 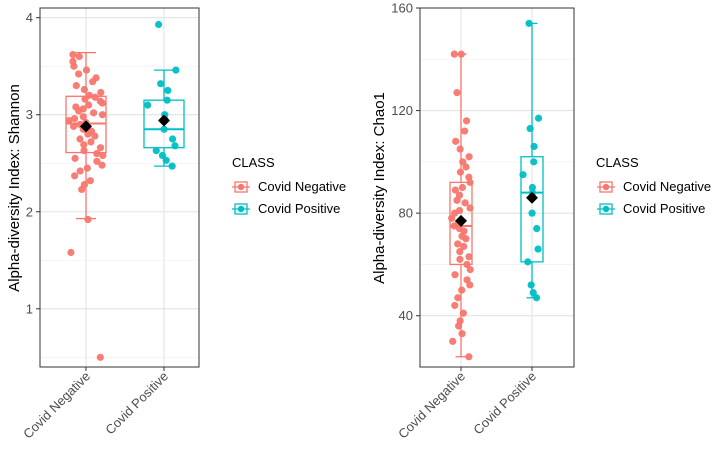 What do you see at coordinates (302, 186) in the screenshot?
I see `shannon-legend-label-covid-negative: Covid Negative` at bounding box center [302, 186].